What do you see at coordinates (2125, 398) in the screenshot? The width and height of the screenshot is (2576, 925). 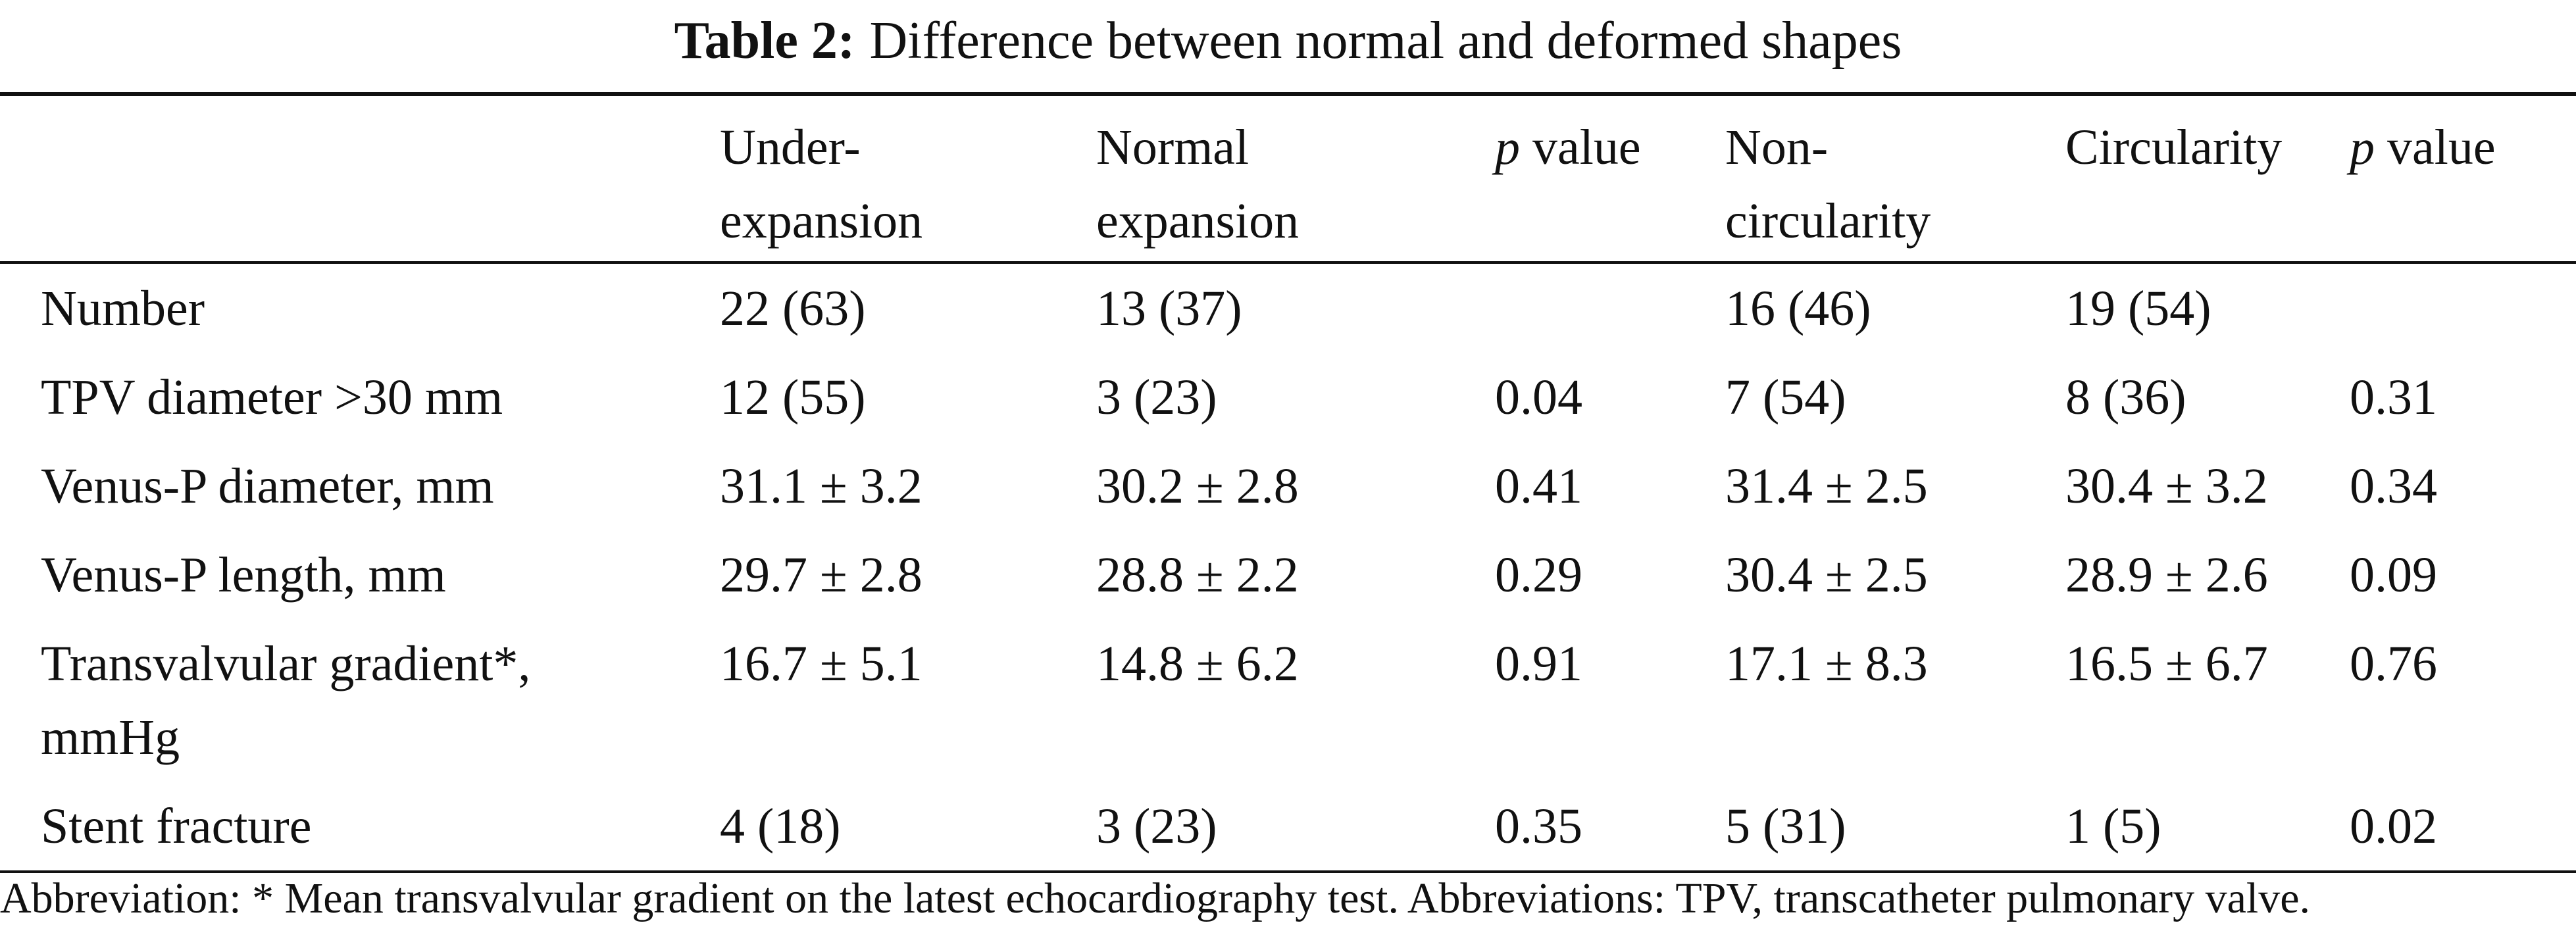 I see `table-cell: 8 (36)` at bounding box center [2125, 398].